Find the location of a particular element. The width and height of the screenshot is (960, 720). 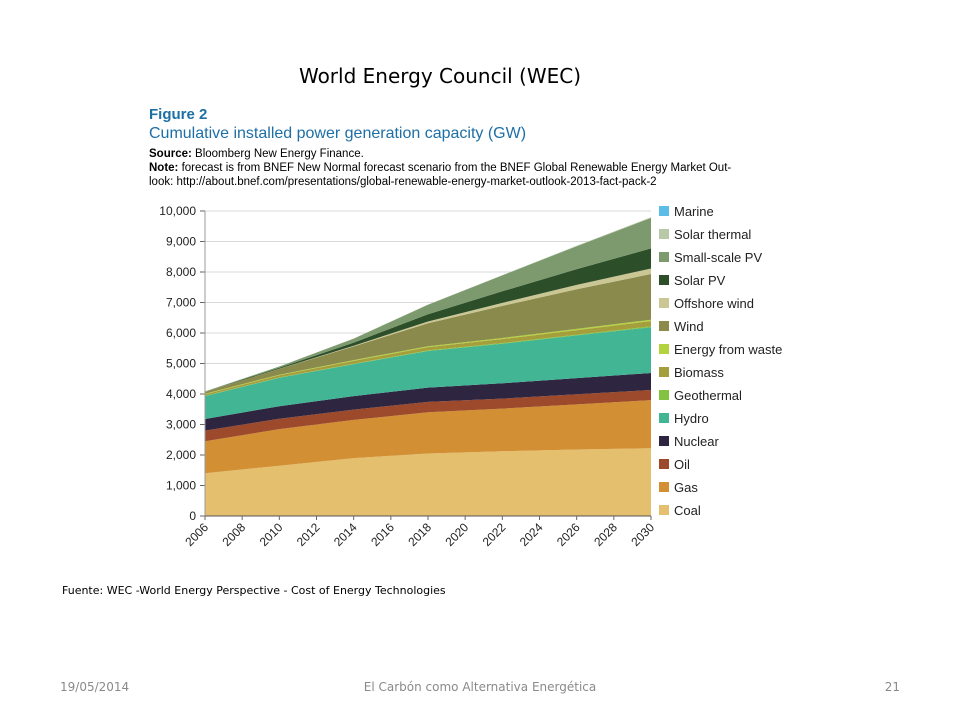

legend-label-hydro: Hydro is located at coordinates (691, 418).